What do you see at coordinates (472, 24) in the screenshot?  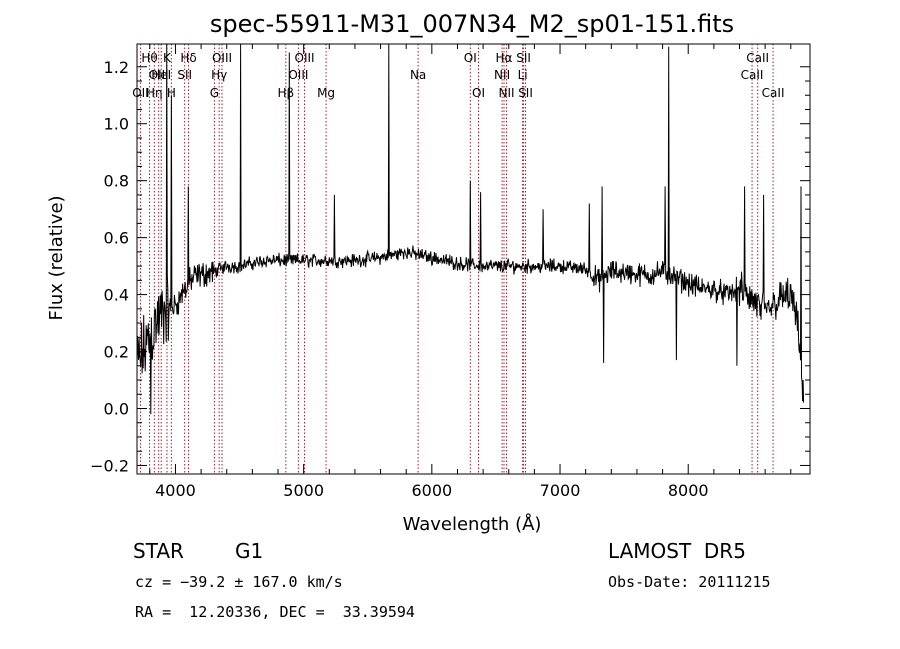 I see `chart-title: spec-55911-M31_007N34_M2_sp01-151.fits` at bounding box center [472, 24].